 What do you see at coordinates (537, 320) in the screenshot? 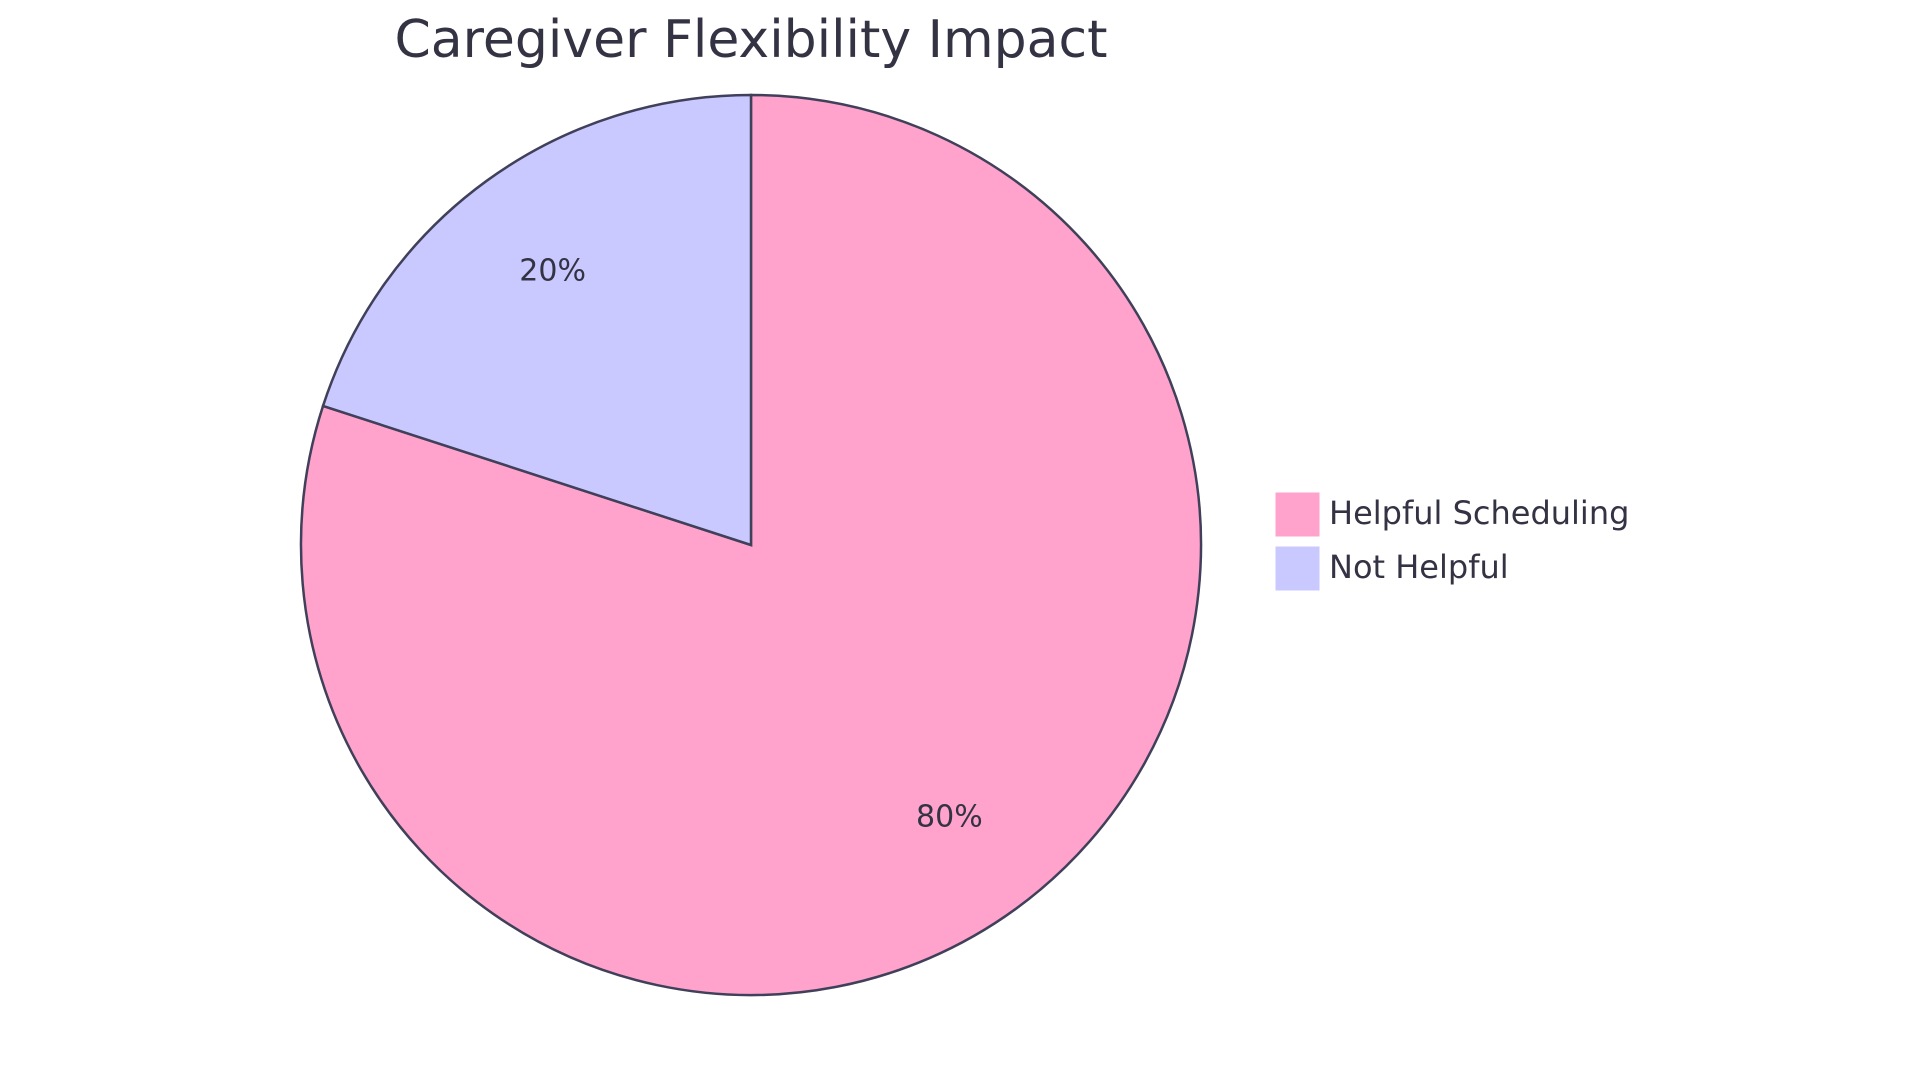
I see `pie-slice` at bounding box center [537, 320].